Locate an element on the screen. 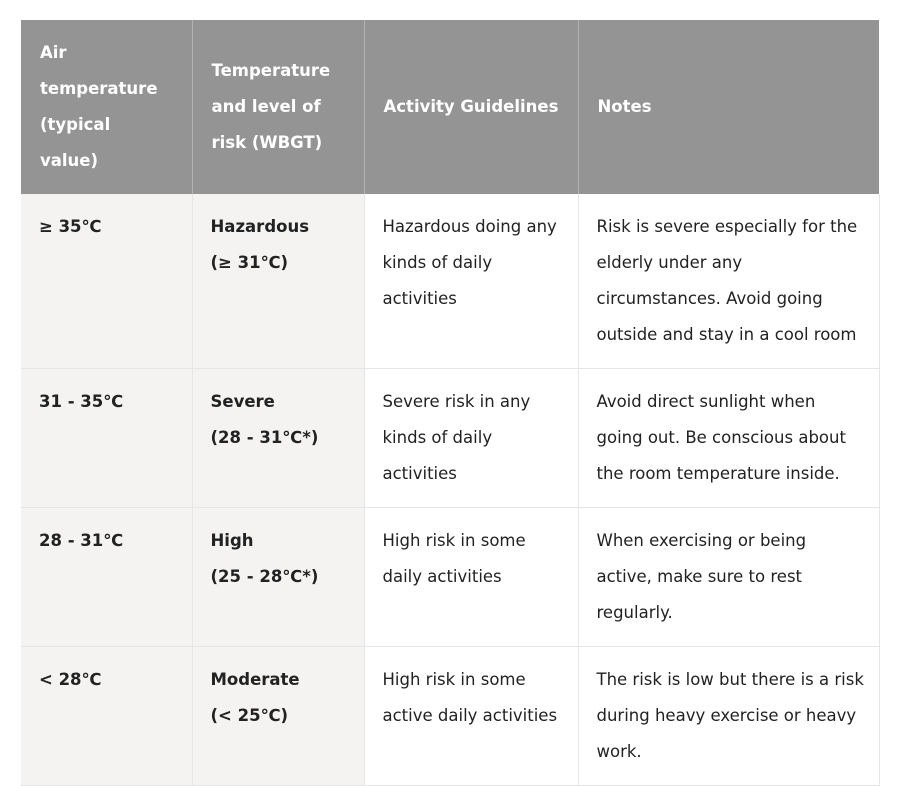 Image resolution: width=897 pixels, height=786 pixels. header-temperature-risk: Temperature and level of risk (WBGT) is located at coordinates (278, 107).